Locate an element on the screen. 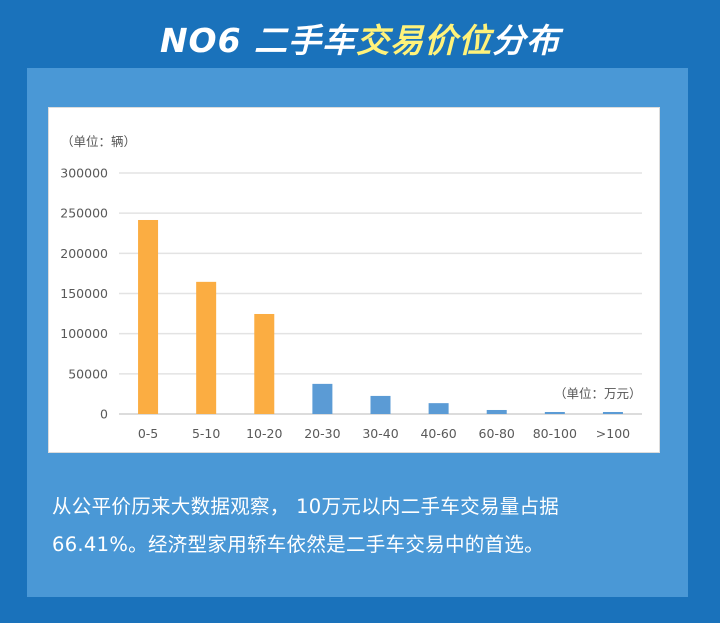 Image resolution: width=720 pixels, height=623 pixels. page-title: NO6 二手车交易价位分布 is located at coordinates (360, 38).